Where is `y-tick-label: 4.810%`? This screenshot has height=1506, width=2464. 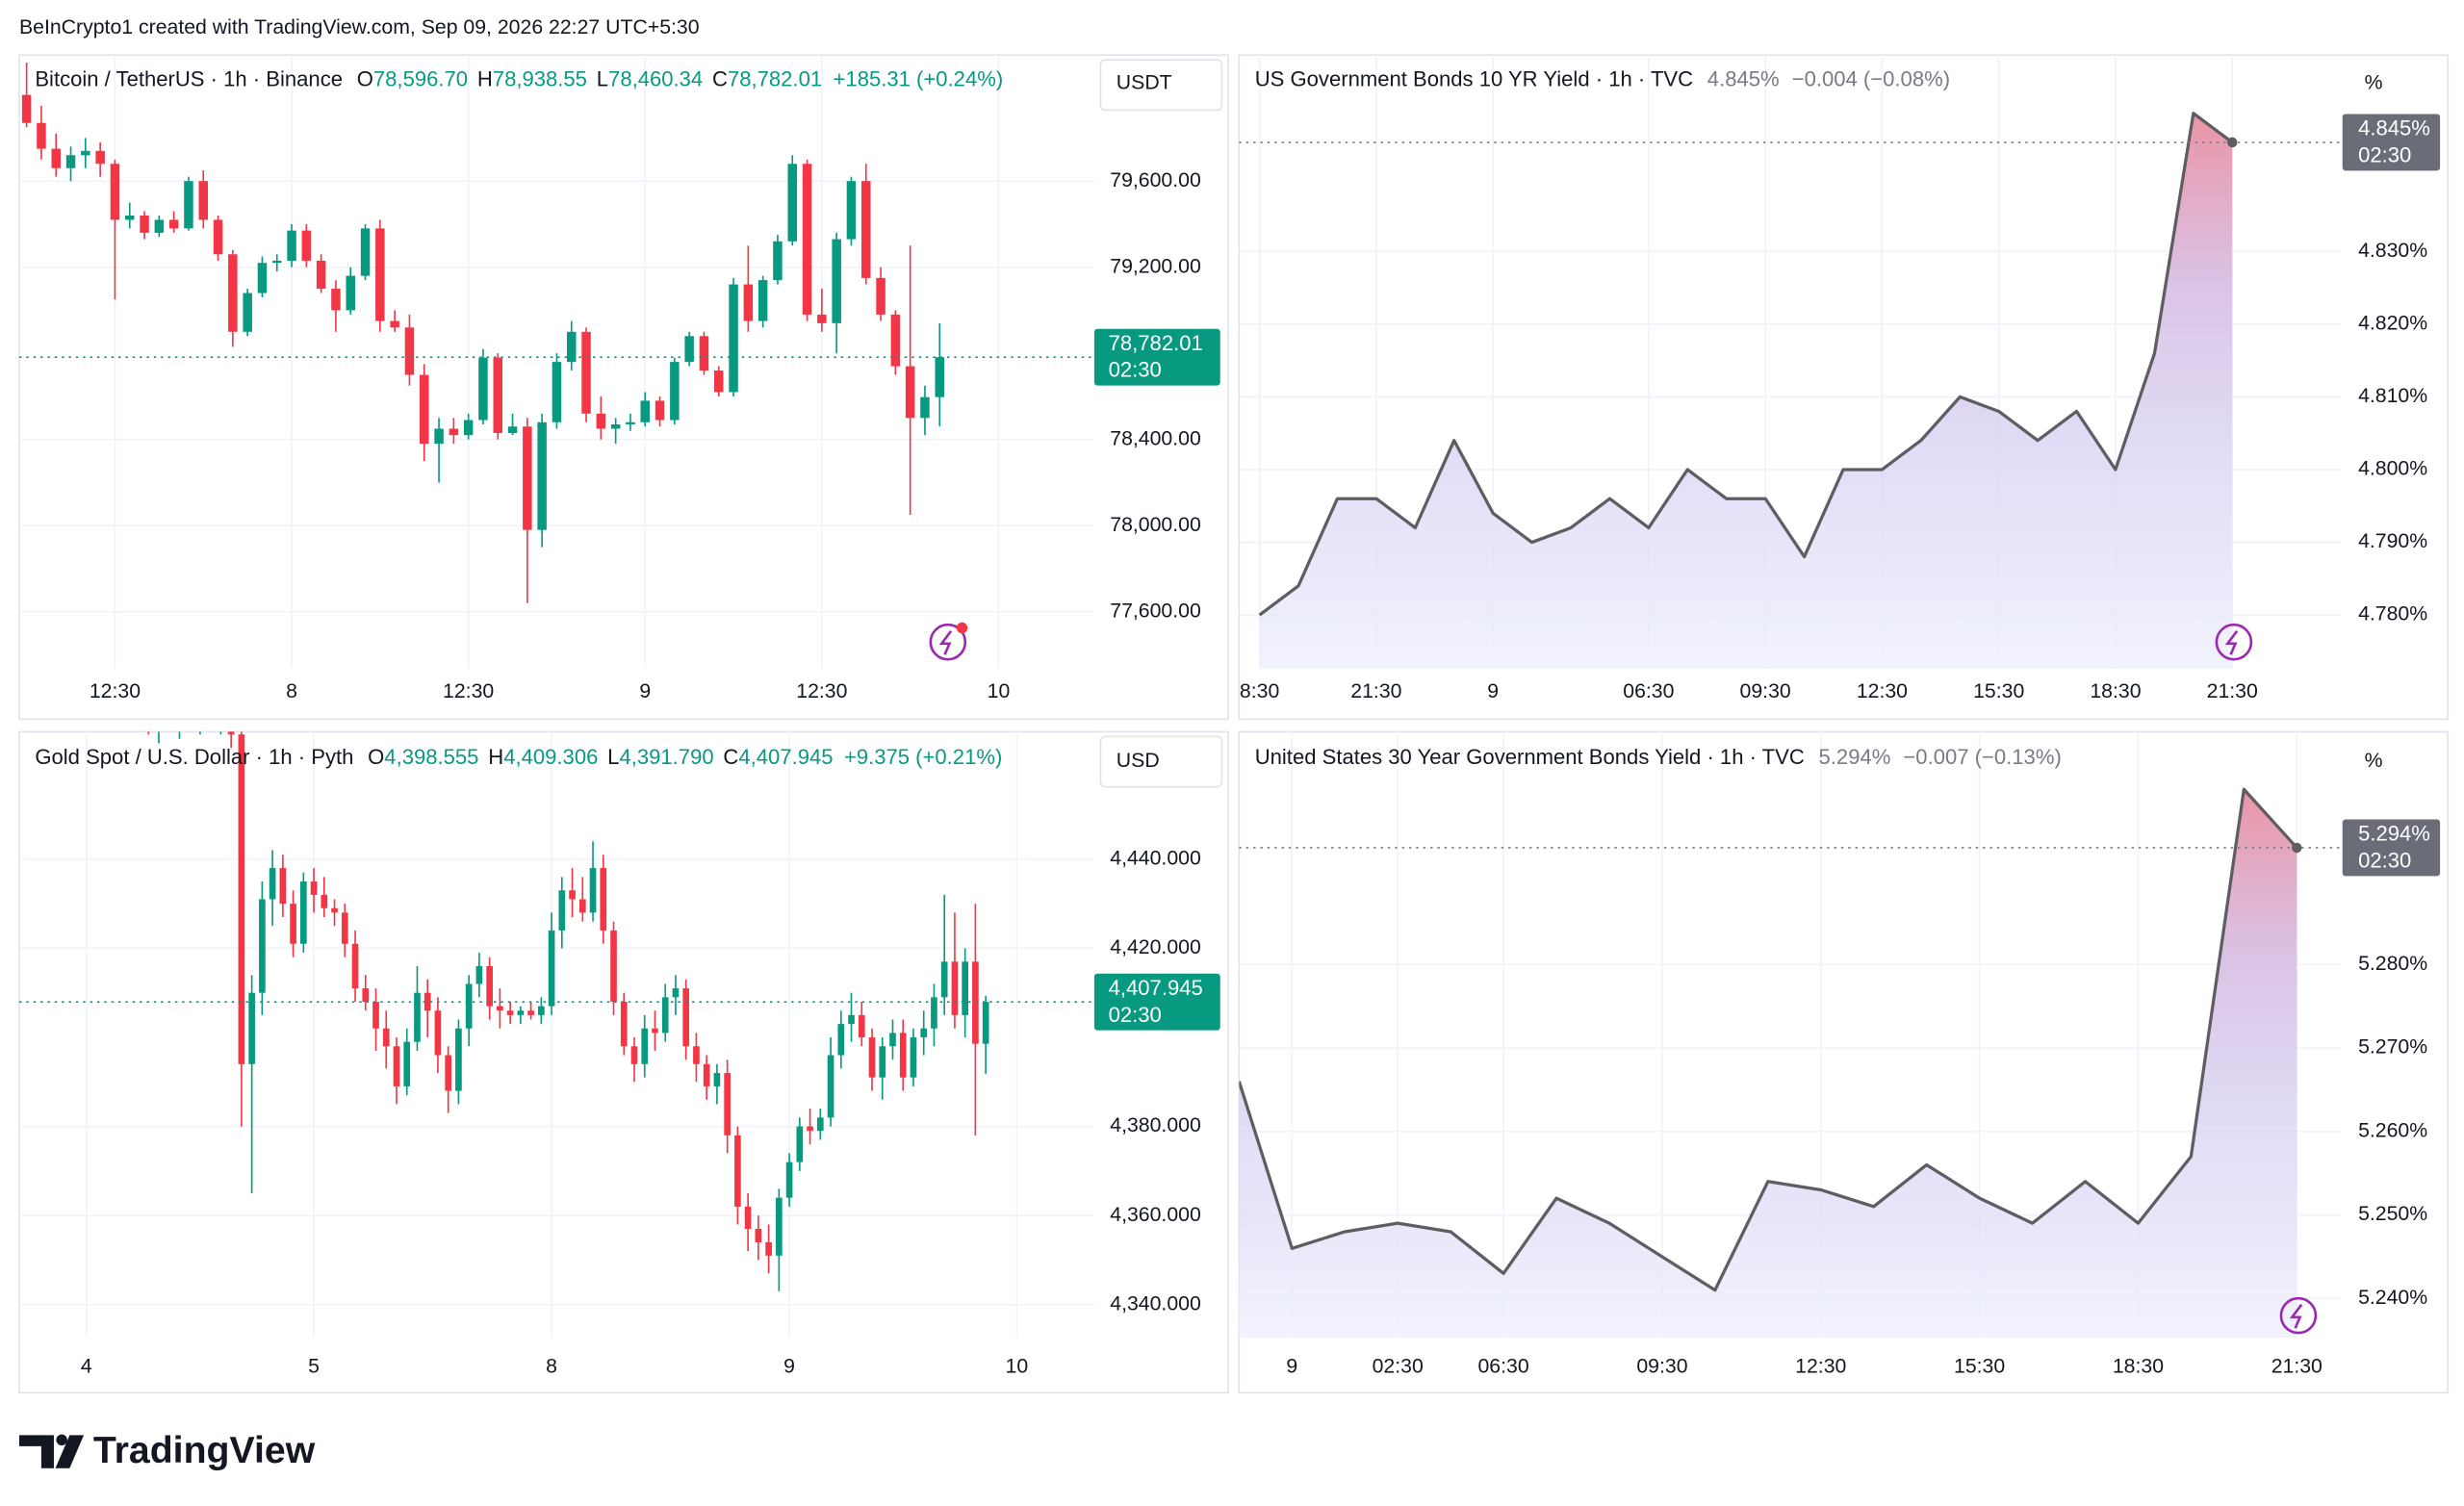 y-tick-label: 4.810% is located at coordinates (2392, 395).